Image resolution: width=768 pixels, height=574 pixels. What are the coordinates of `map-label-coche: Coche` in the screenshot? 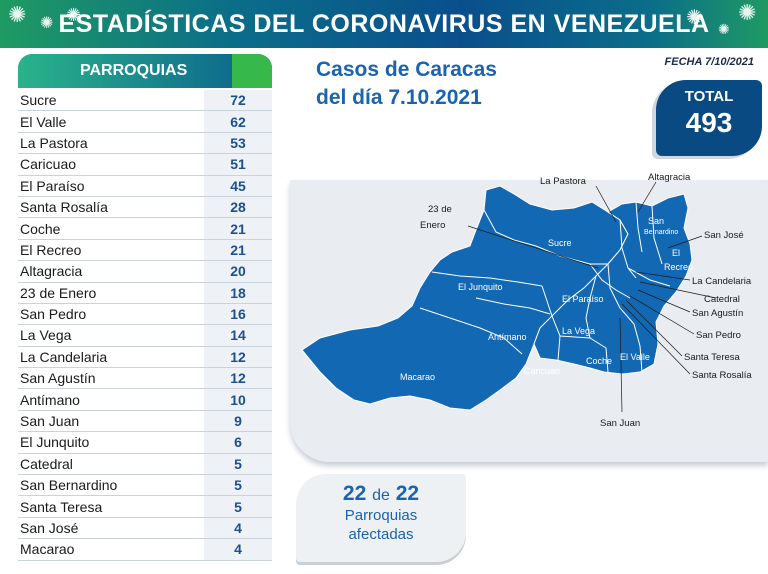 It's located at (599, 361).